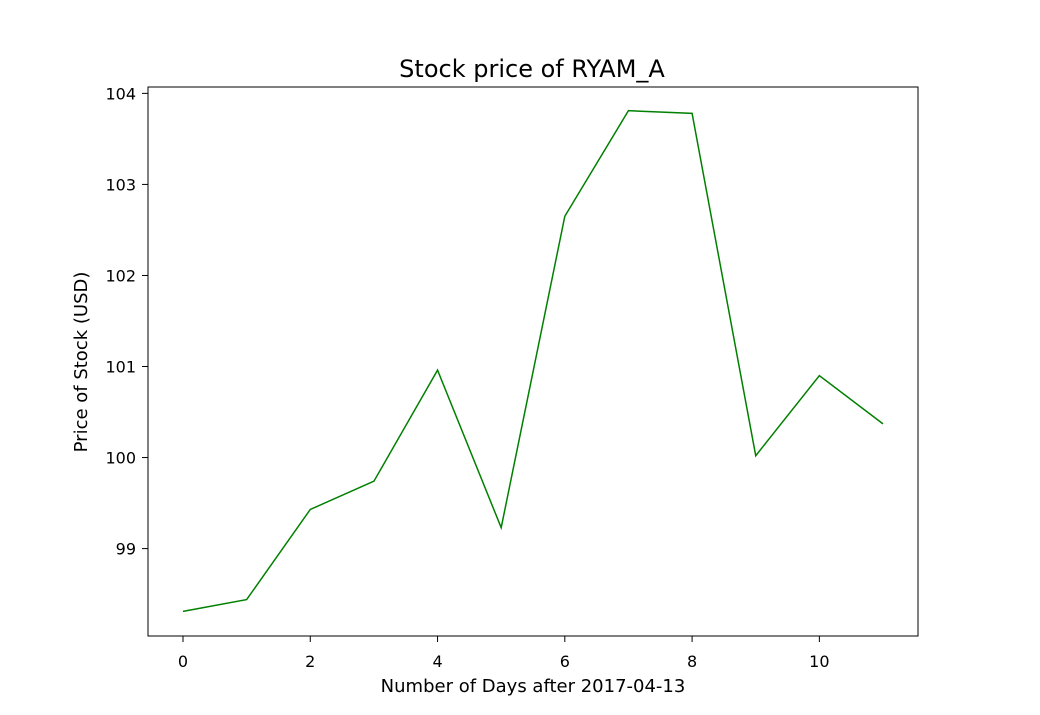  I want to click on y-tick-label: 103, so click(120, 184).